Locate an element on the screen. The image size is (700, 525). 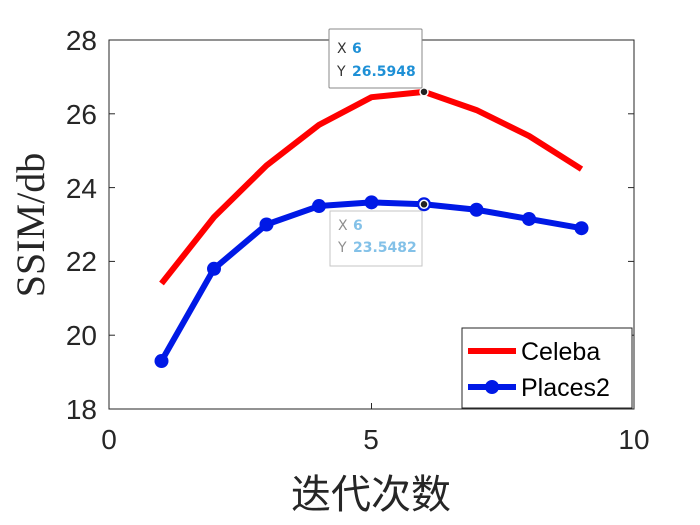
x-tick-labels: 0 5 10 is located at coordinates (375, 439).